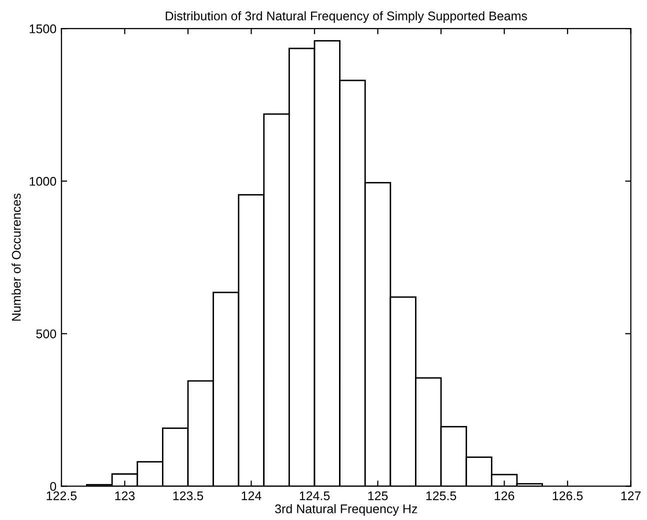  Describe the element at coordinates (346, 510) in the screenshot. I see `x-axis-title: 3rd Natural Frequency Hz` at that location.